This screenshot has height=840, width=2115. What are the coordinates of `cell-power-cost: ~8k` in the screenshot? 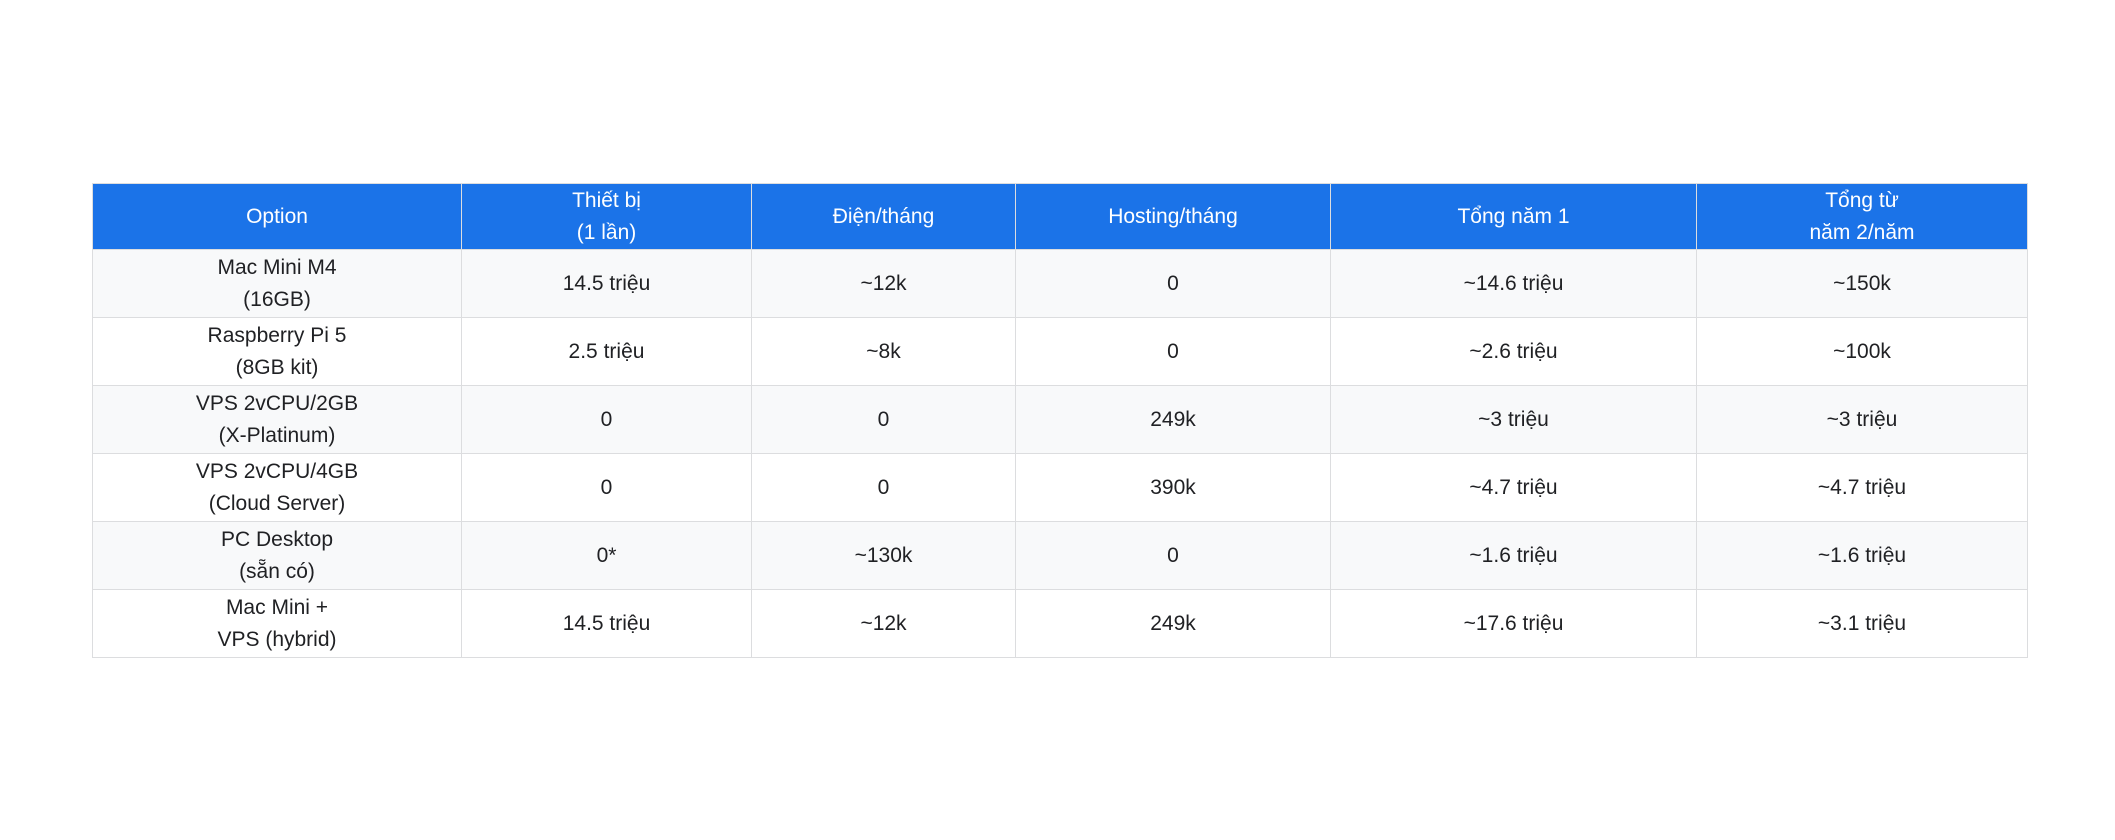 It's located at (883, 351).